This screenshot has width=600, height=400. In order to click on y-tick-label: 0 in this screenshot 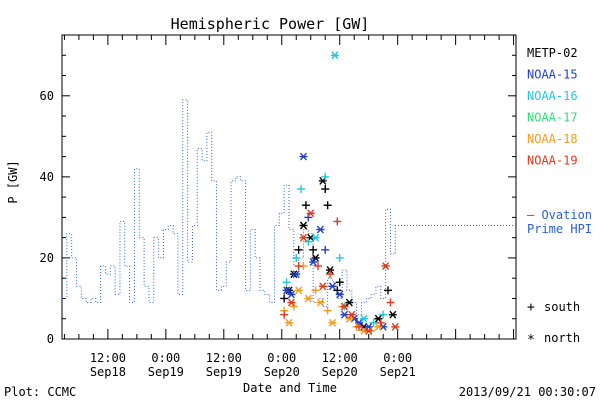, I will do `click(50, 339)`.